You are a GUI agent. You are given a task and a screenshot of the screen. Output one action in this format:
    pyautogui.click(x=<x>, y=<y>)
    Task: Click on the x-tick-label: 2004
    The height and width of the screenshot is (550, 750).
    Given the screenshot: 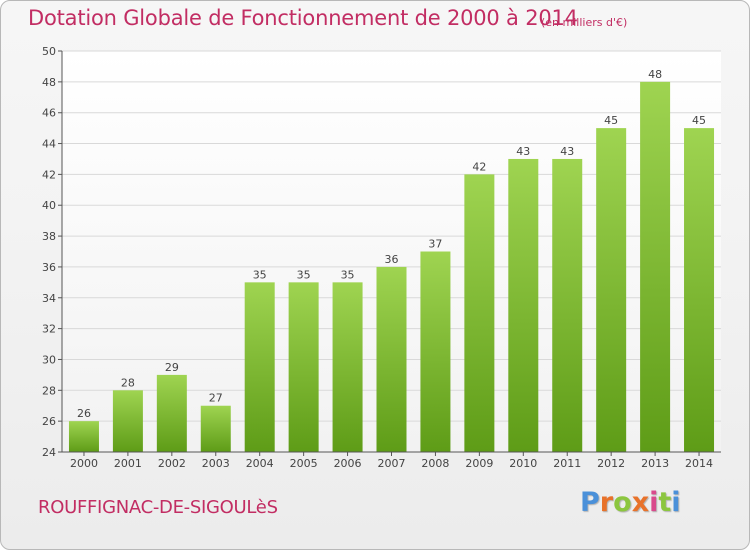 What is the action you would take?
    pyautogui.click(x=260, y=463)
    